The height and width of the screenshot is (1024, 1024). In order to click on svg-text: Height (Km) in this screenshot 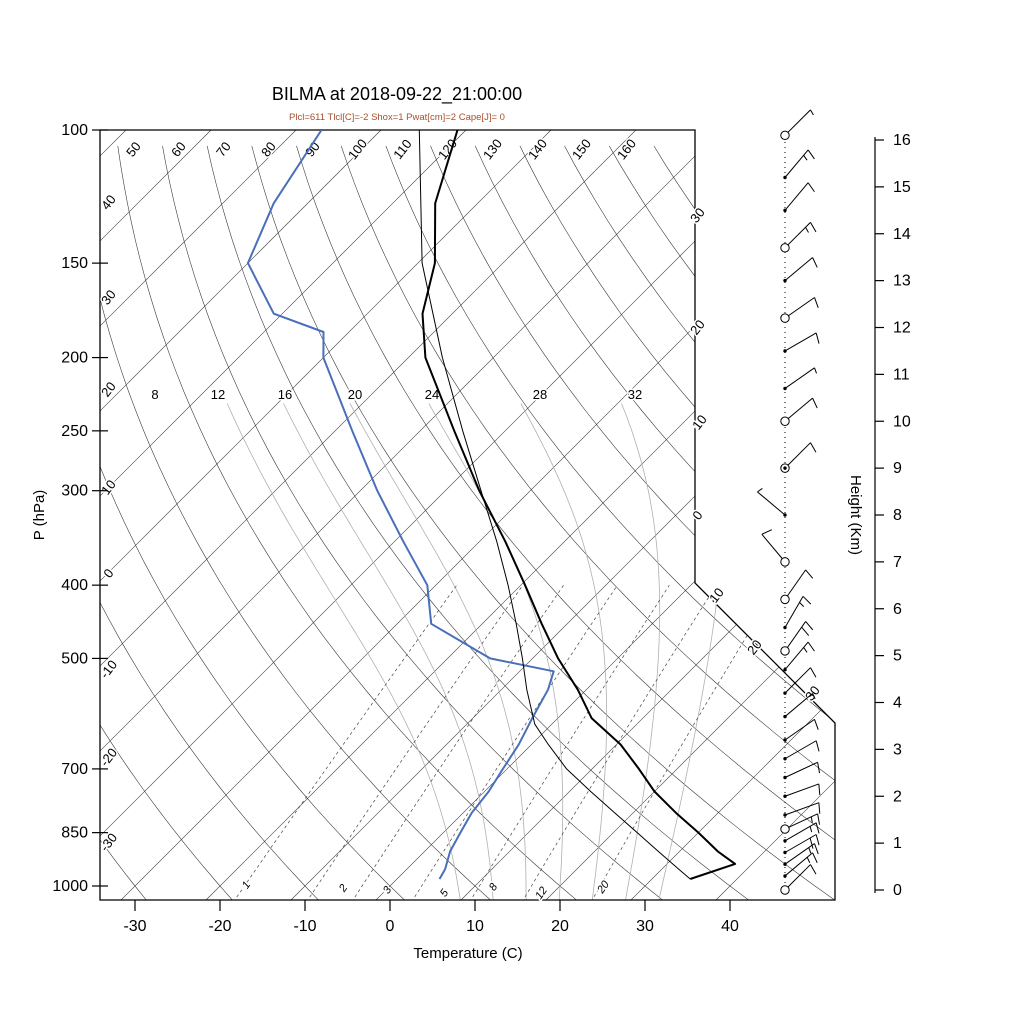, I will do `click(855, 515)`.